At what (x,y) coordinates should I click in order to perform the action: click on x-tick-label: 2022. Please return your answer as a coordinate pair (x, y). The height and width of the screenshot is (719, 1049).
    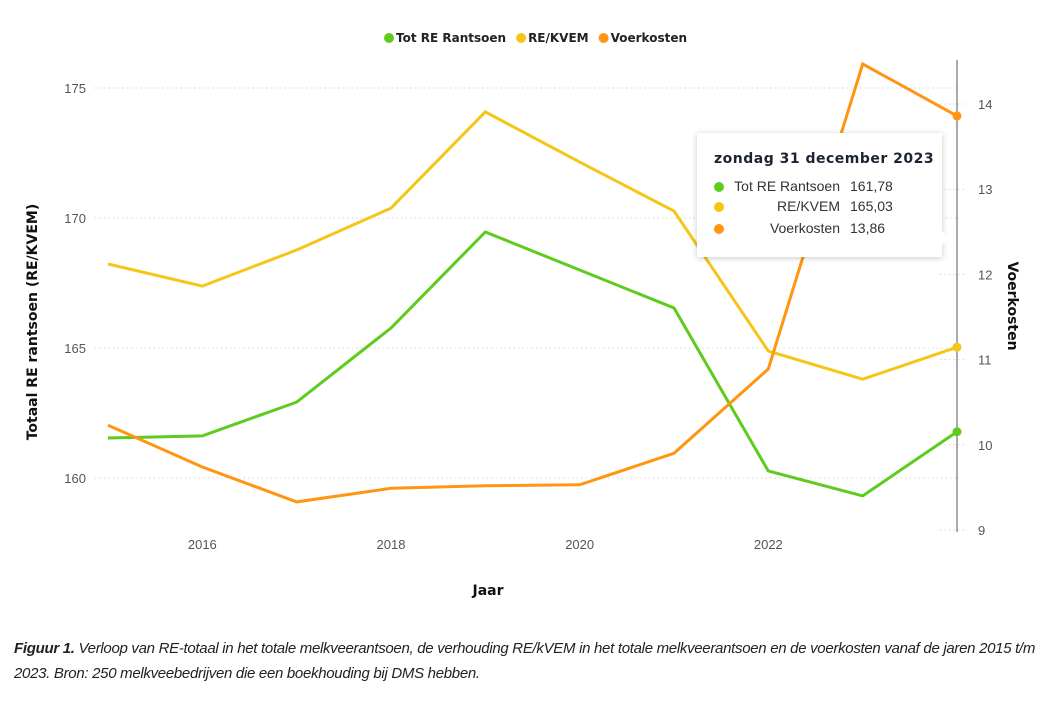
    Looking at the image, I should click on (768, 544).